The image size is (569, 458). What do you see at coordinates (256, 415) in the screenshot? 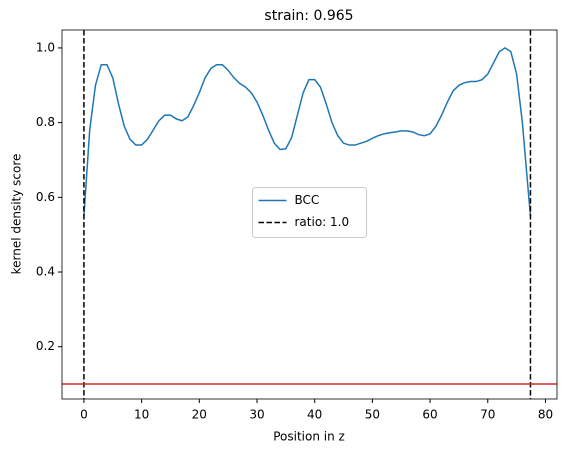
I see `x-tick-label: 30` at bounding box center [256, 415].